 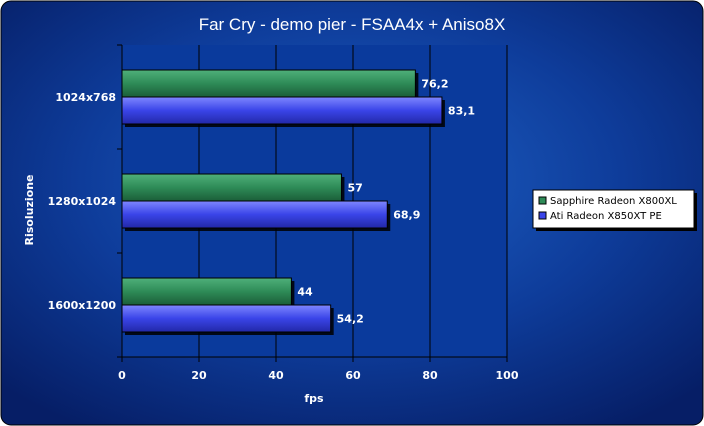 What do you see at coordinates (122, 375) in the screenshot?
I see `x-tick-label: 0` at bounding box center [122, 375].